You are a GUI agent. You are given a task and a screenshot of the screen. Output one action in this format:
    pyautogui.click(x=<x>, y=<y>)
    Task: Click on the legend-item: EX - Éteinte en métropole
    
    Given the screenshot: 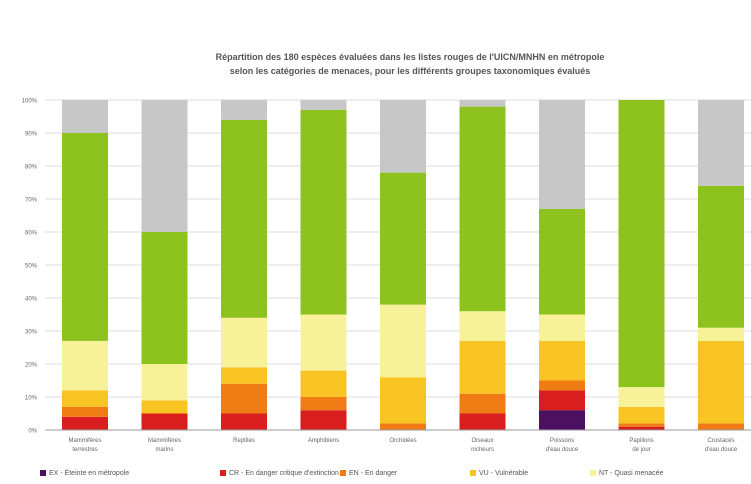 What is the action you would take?
    pyautogui.click(x=84, y=473)
    